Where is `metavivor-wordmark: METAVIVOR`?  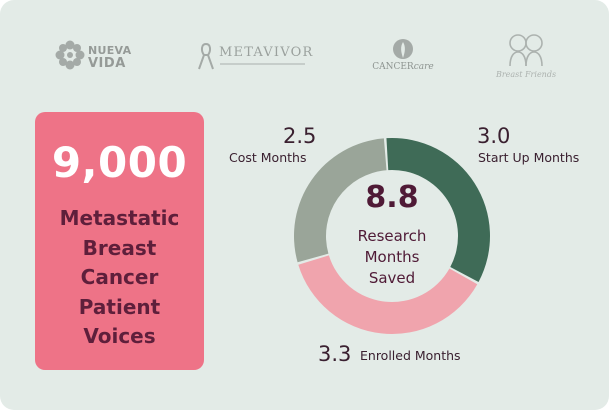 metavivor-wordmark: METAVIVOR is located at coordinates (266, 52).